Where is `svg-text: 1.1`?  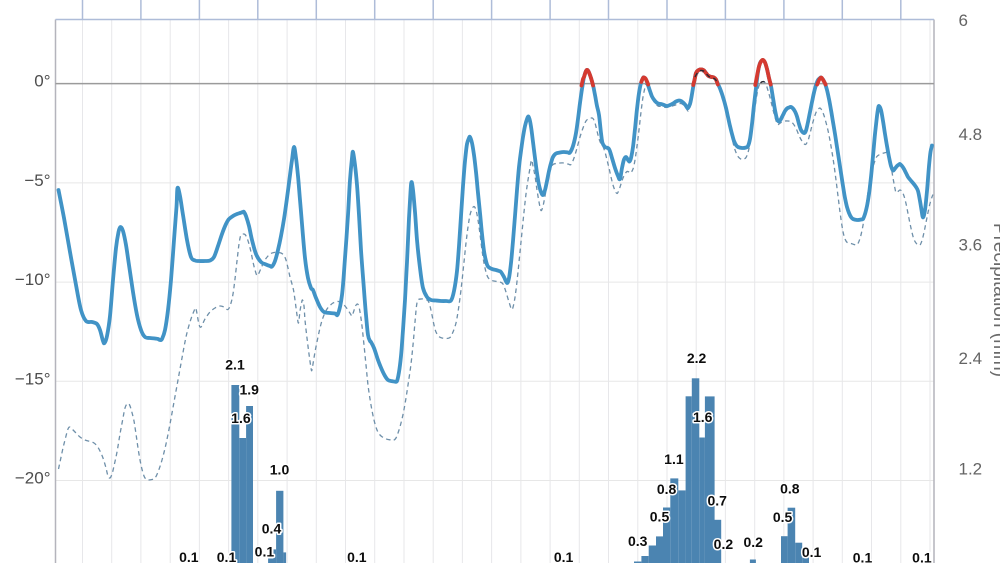
svg-text: 1.1 is located at coordinates (674, 459).